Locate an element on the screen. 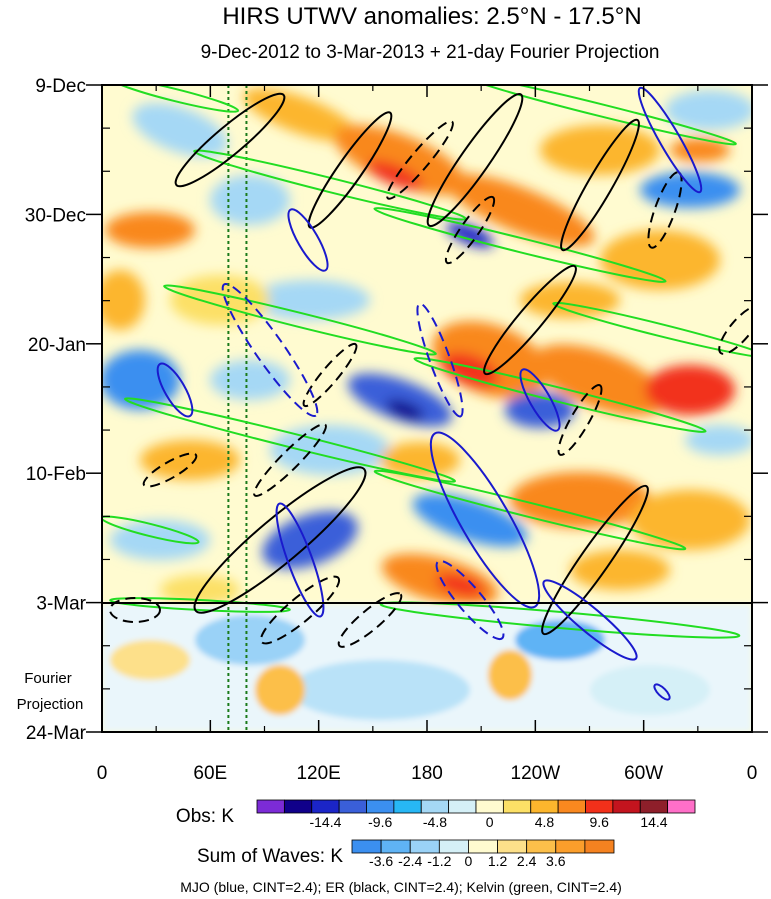 The height and width of the screenshot is (899, 771). projection-label-line-2: Projection is located at coordinates (50, 704).